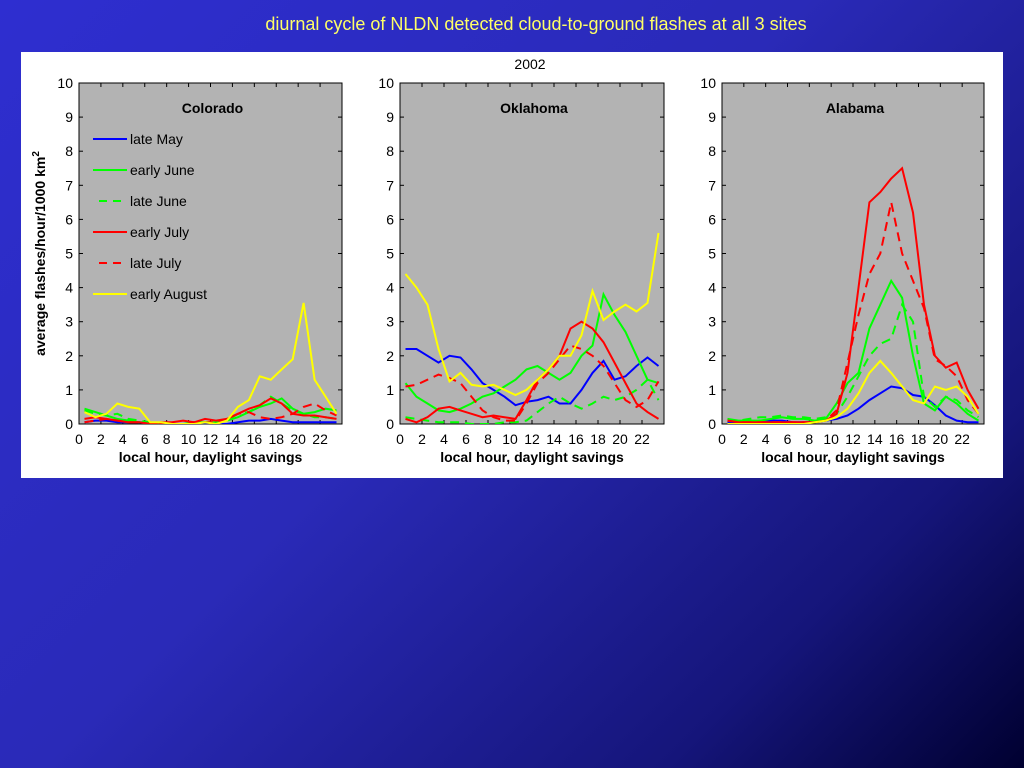  What do you see at coordinates (853, 439) in the screenshot?
I see `alabama-xtick-label: 12` at bounding box center [853, 439].